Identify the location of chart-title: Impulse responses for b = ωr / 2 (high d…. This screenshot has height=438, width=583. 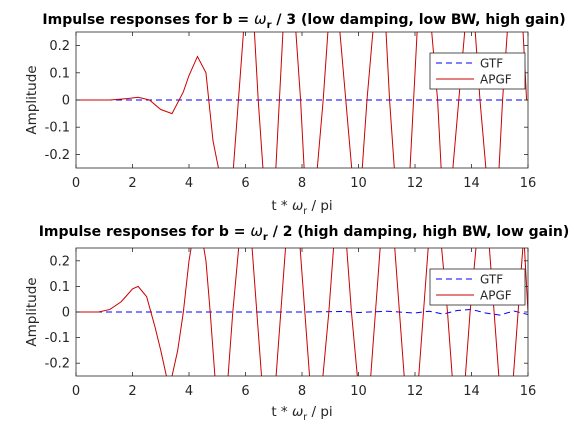
(304, 232).